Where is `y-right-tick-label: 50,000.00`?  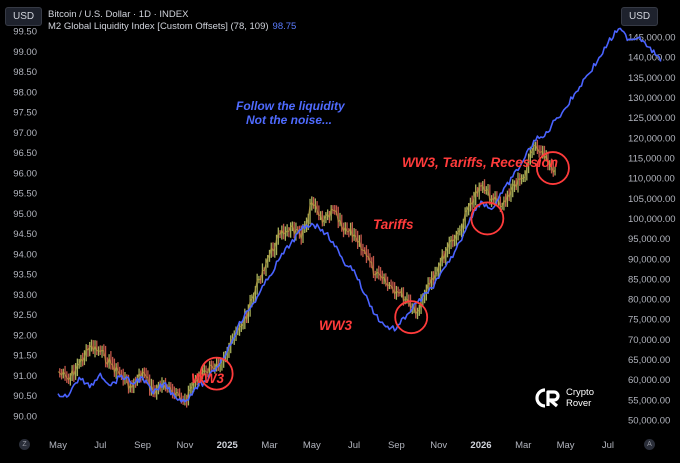 y-right-tick-label: 50,000.00 is located at coordinates (649, 420).